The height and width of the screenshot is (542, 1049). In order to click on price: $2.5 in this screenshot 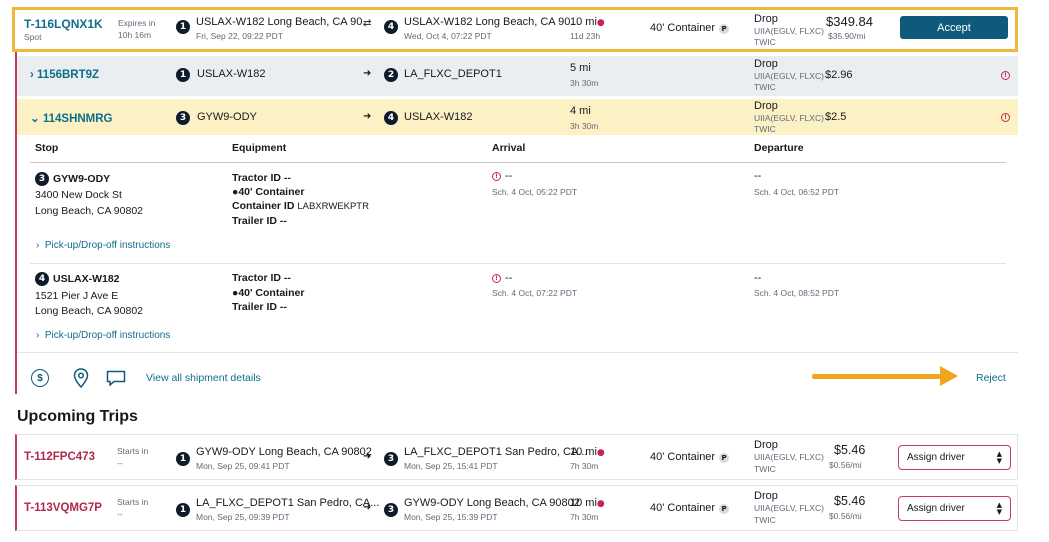, I will do `click(836, 117)`.